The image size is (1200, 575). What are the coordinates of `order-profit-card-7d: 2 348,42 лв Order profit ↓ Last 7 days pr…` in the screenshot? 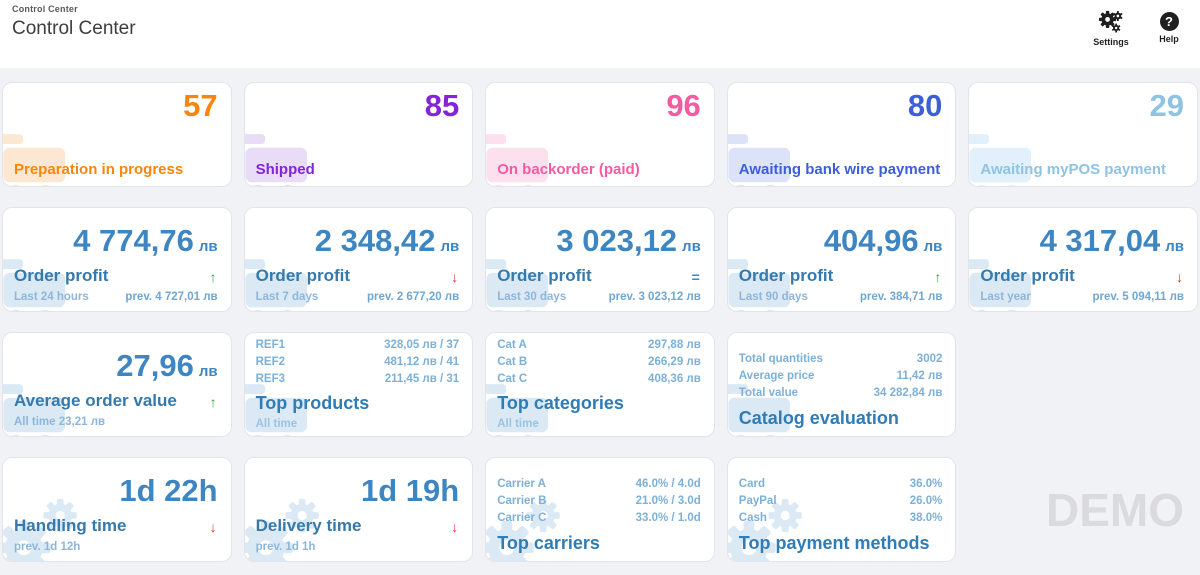 It's located at (358, 259).